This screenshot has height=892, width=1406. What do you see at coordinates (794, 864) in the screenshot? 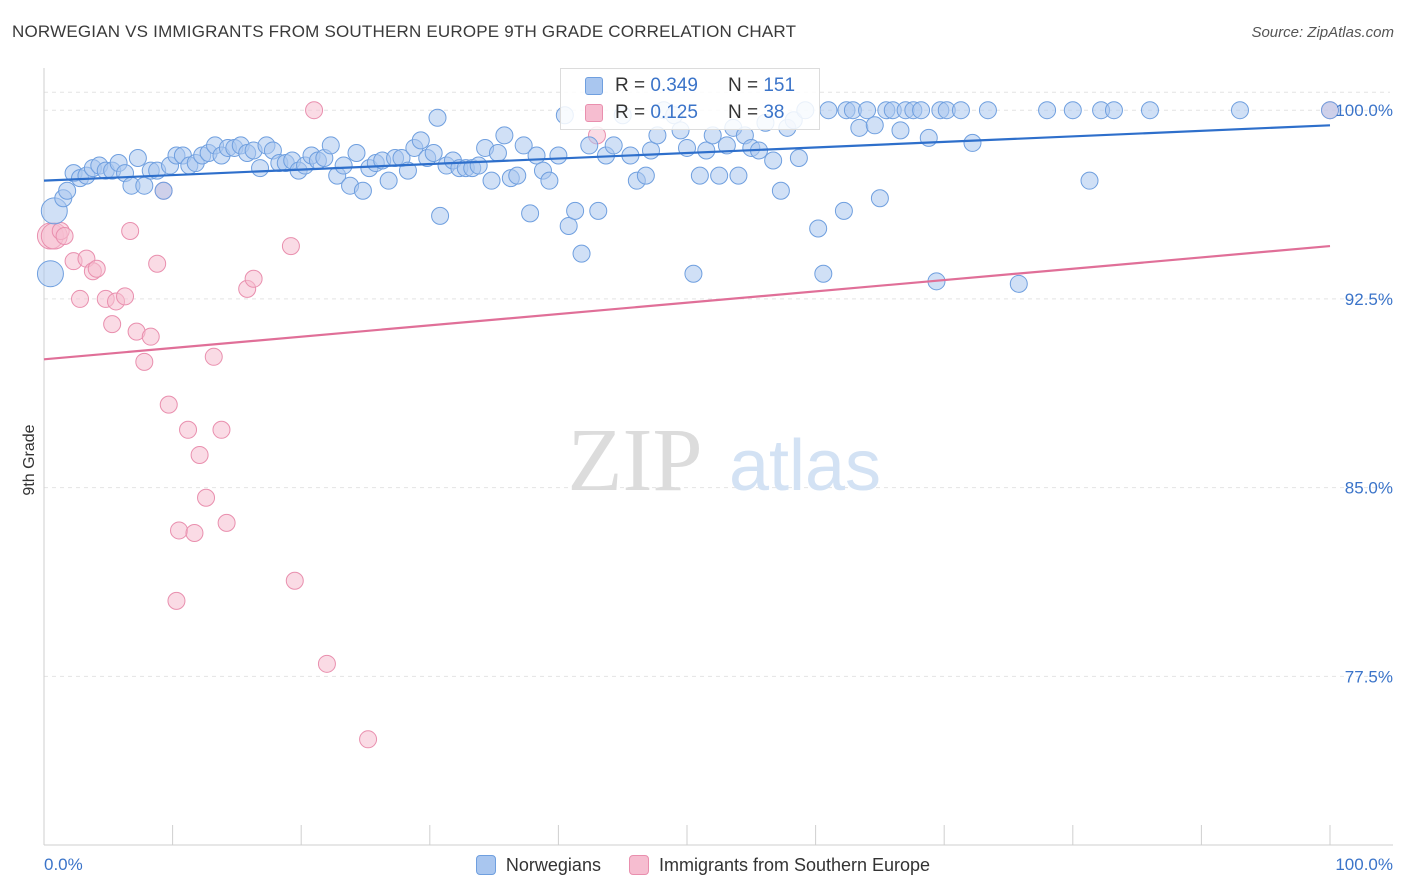
I see `legend-label-immigrants: Immigrants from Southern Europe` at bounding box center [794, 864].